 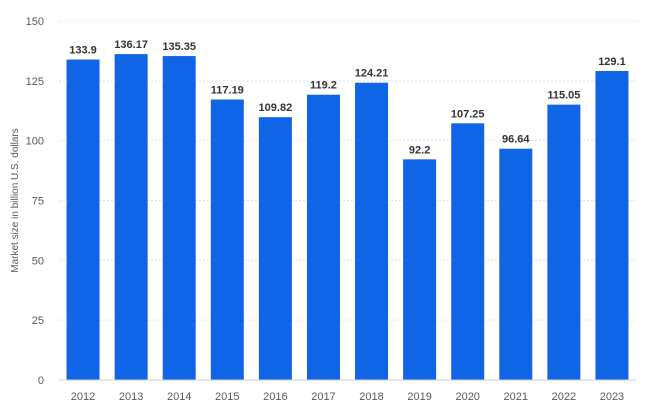 I want to click on data-label: 119.2, so click(x=323, y=86).